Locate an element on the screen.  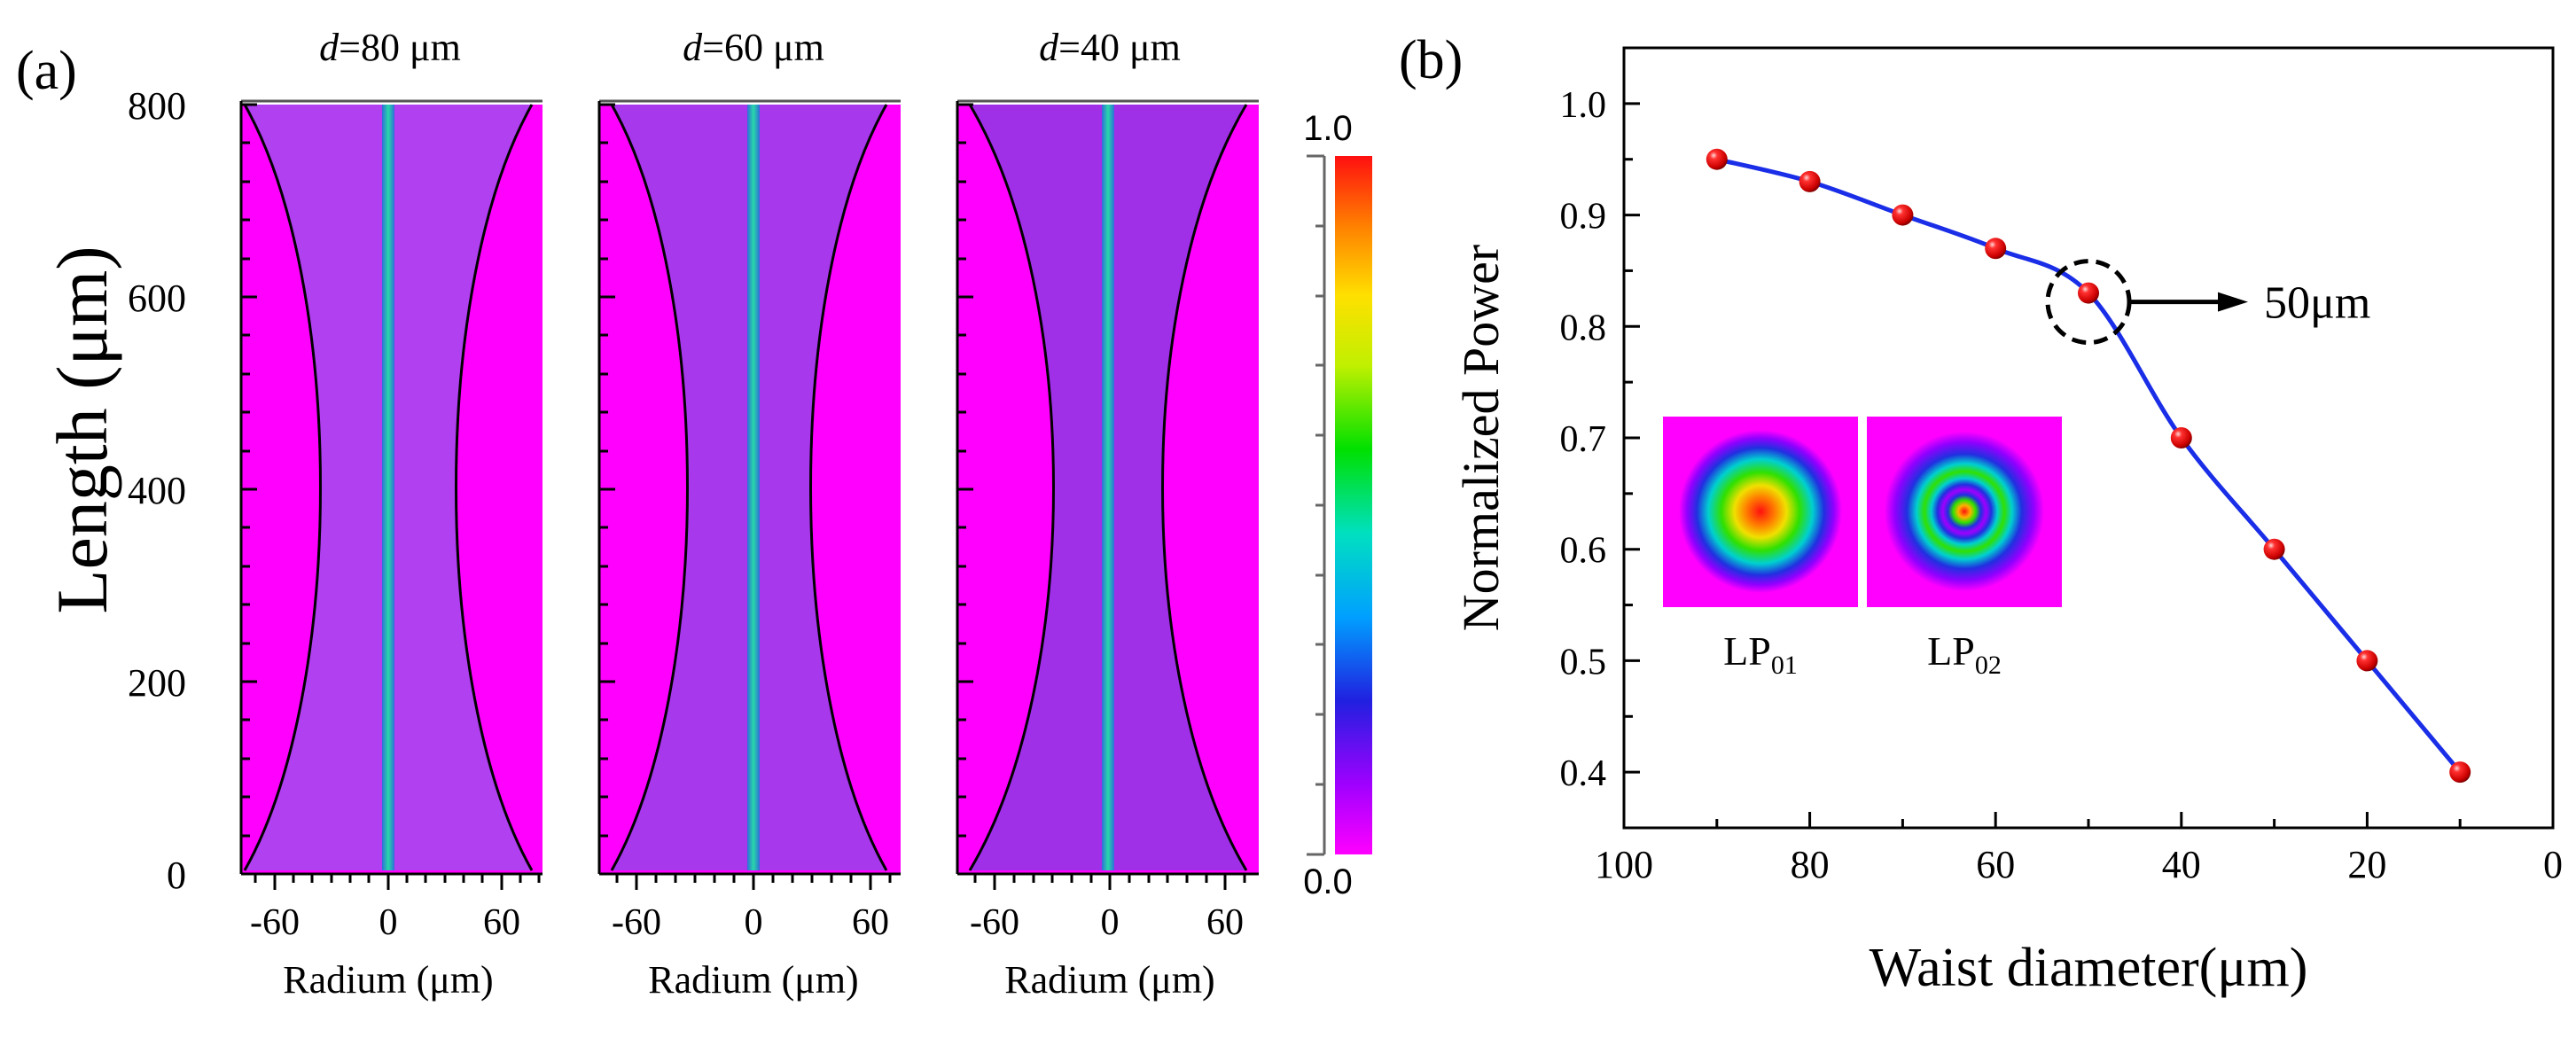
lp01-mode-profile is located at coordinates (1760, 511).